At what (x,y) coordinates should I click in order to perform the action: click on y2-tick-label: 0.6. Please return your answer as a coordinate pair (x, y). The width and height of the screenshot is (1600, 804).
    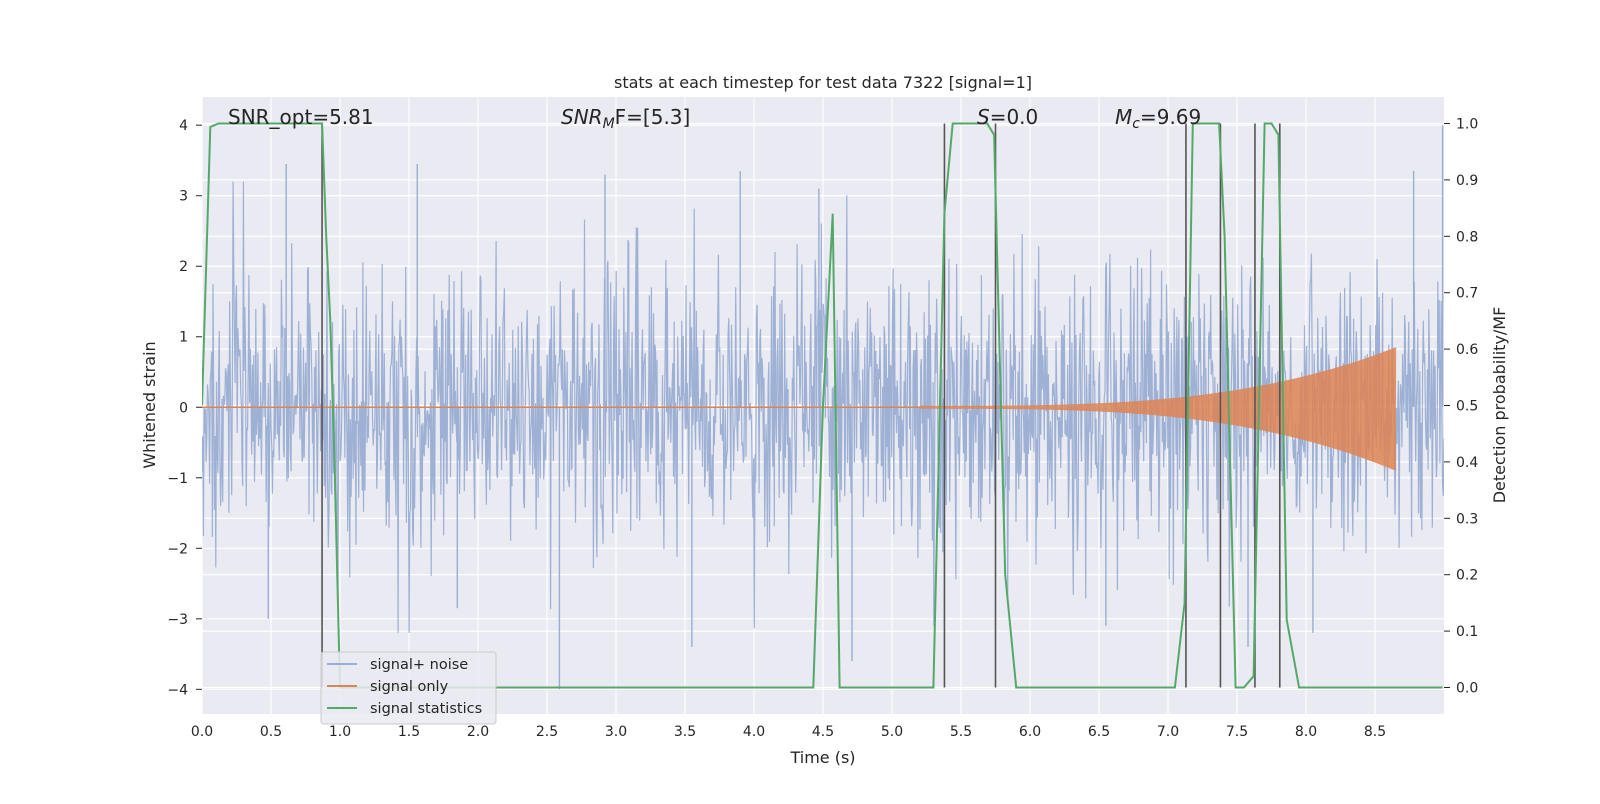
    Looking at the image, I should click on (1467, 350).